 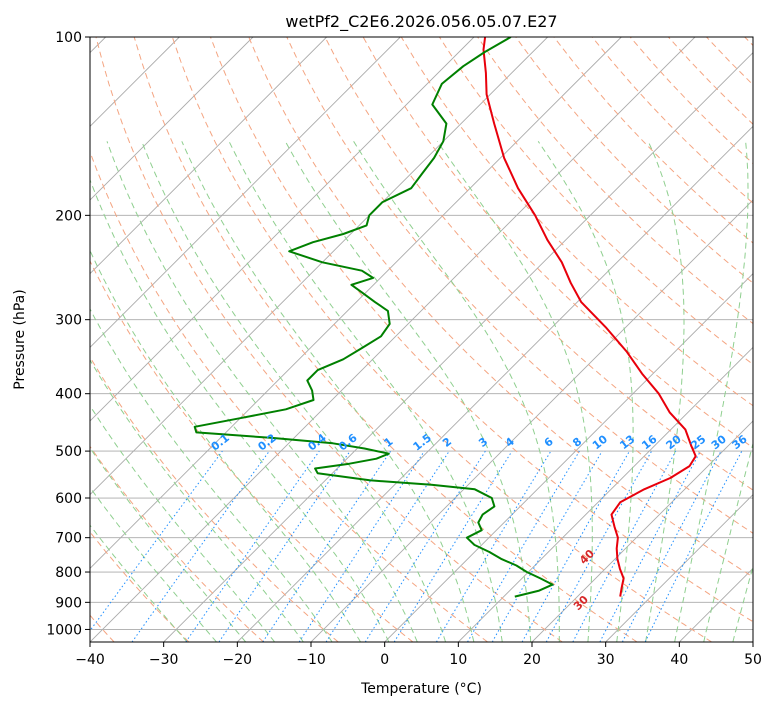 What do you see at coordinates (753, 660) in the screenshot?
I see `x-tick-label: 50` at bounding box center [753, 660].